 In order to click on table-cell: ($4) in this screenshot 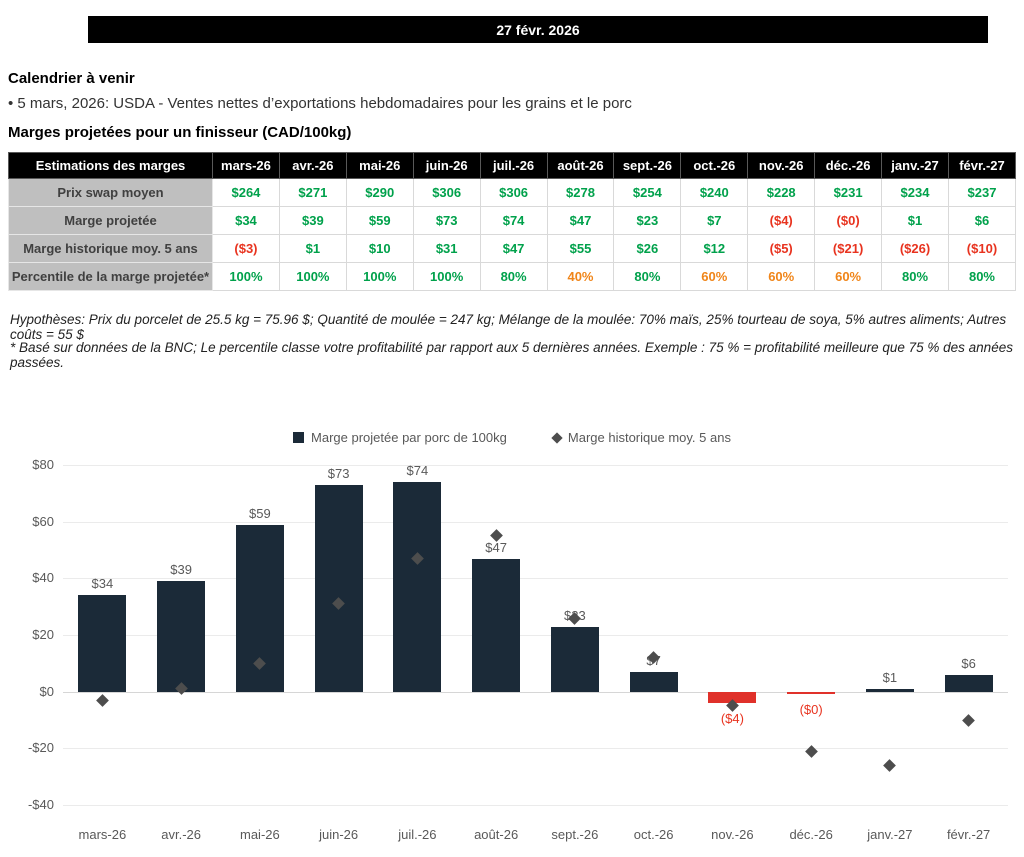, I will do `click(781, 220)`.